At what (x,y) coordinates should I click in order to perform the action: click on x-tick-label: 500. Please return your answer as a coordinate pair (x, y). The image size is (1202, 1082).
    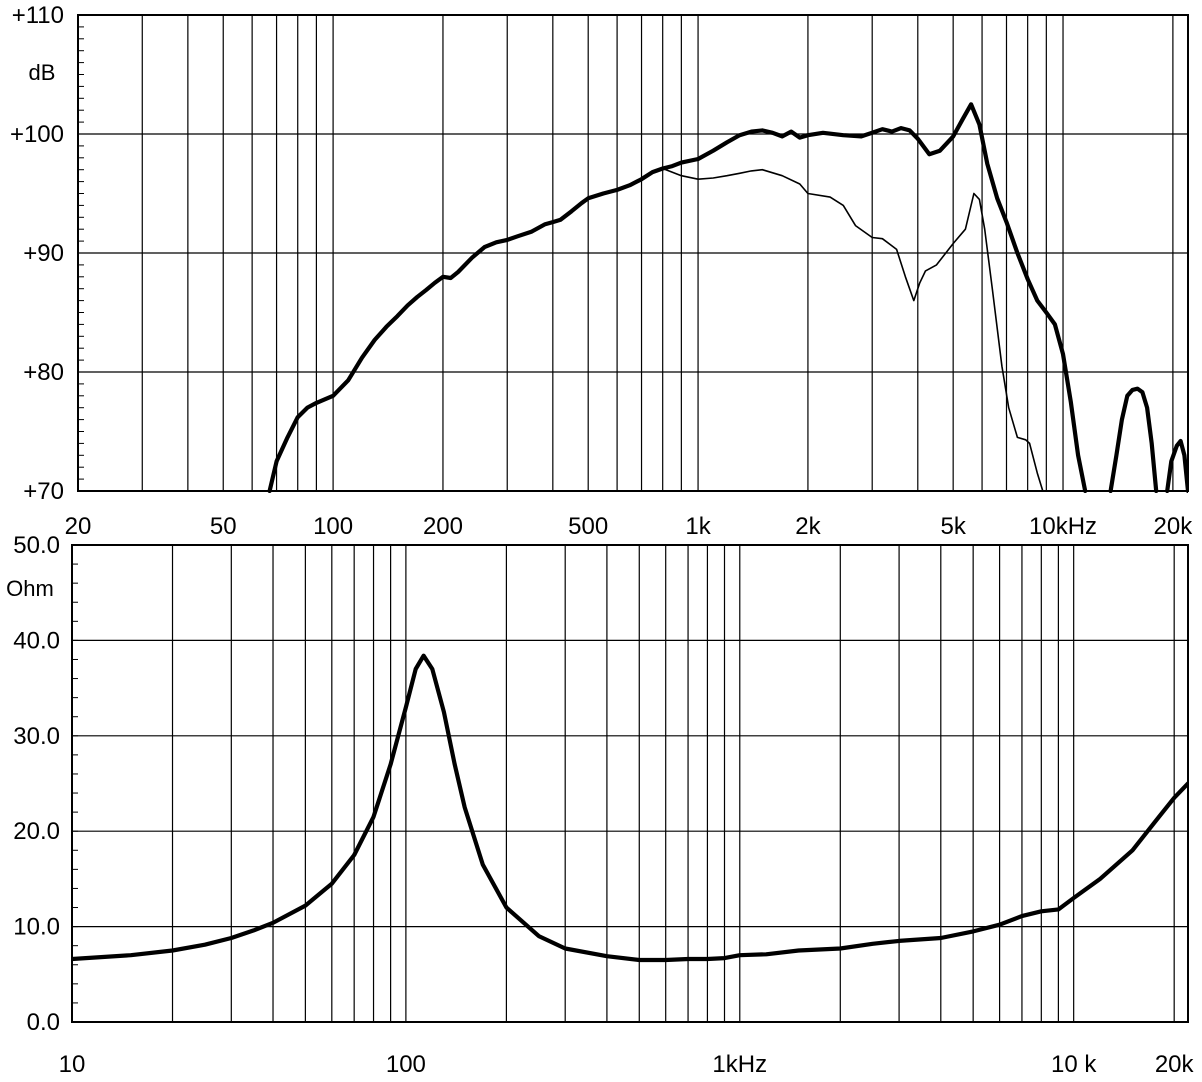
    Looking at the image, I should click on (588, 526).